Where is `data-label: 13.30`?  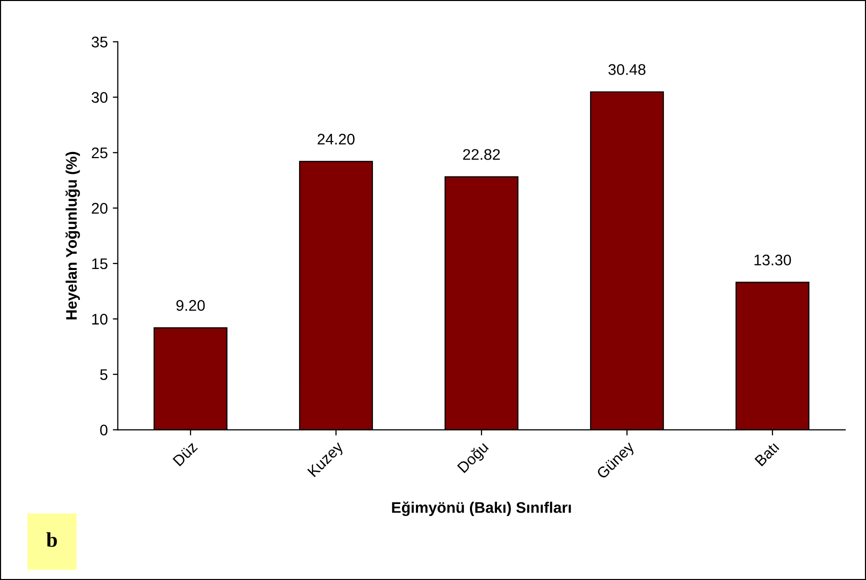
data-label: 13.30 is located at coordinates (772, 260).